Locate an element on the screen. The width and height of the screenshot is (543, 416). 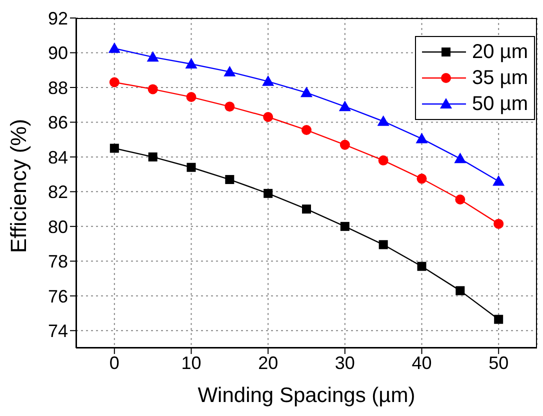
y-tick-label: 78 is located at coordinates (58, 262).